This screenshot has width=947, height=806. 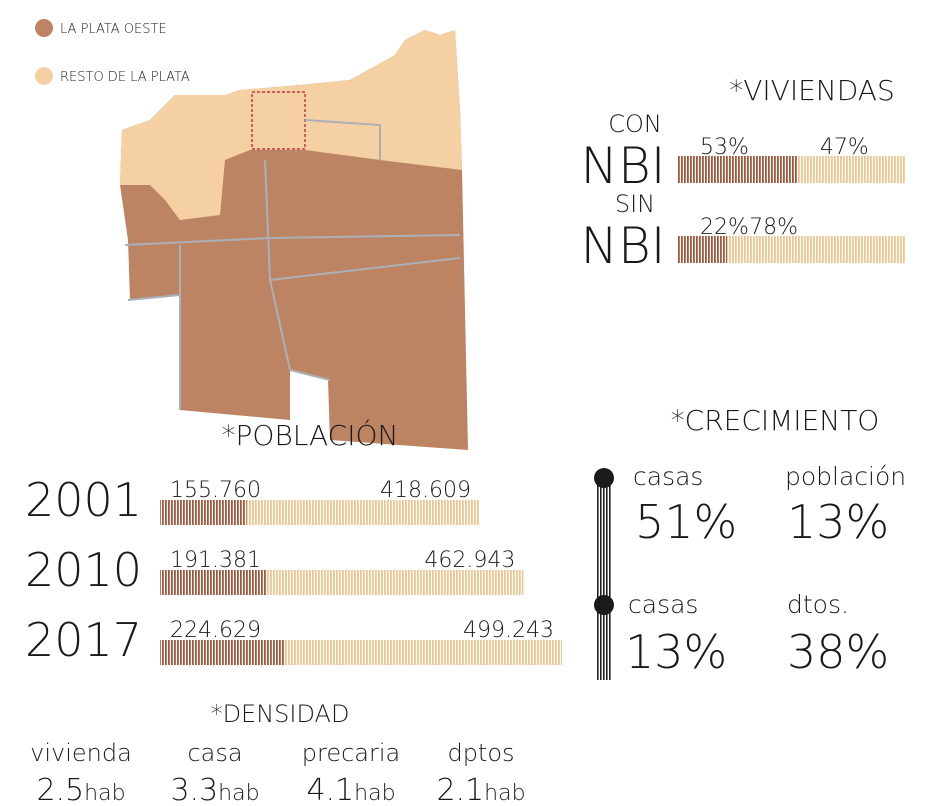 What do you see at coordinates (838, 652) in the screenshot?
I see `growth-value: 38%` at bounding box center [838, 652].